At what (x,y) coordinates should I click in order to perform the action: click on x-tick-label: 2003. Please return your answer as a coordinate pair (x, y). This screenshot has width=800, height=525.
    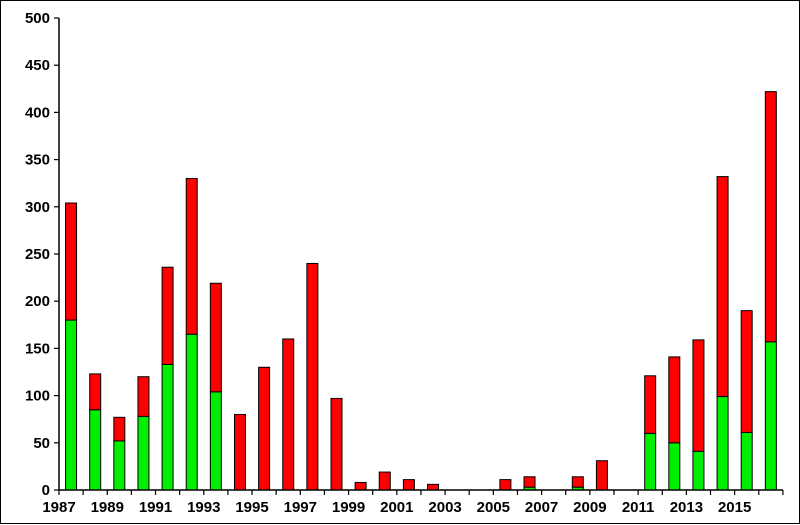
    Looking at the image, I should click on (444, 507).